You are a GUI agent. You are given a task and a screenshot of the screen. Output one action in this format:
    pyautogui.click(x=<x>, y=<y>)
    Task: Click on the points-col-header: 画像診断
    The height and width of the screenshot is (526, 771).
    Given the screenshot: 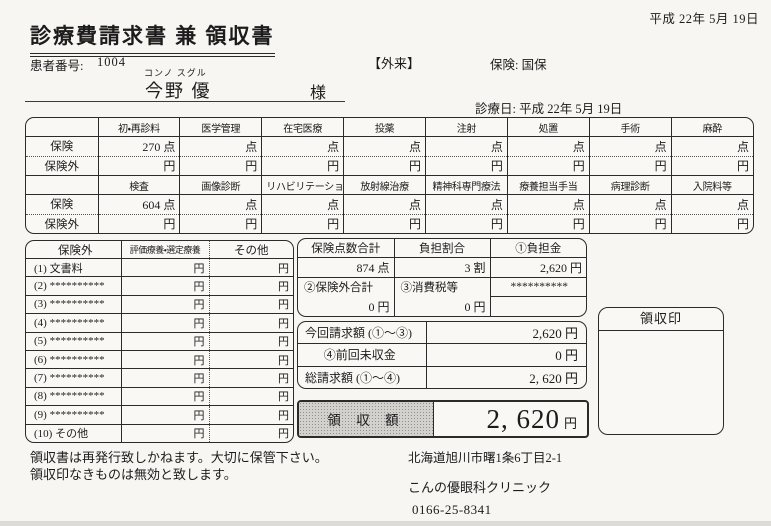 What is the action you would take?
    pyautogui.click(x=221, y=185)
    